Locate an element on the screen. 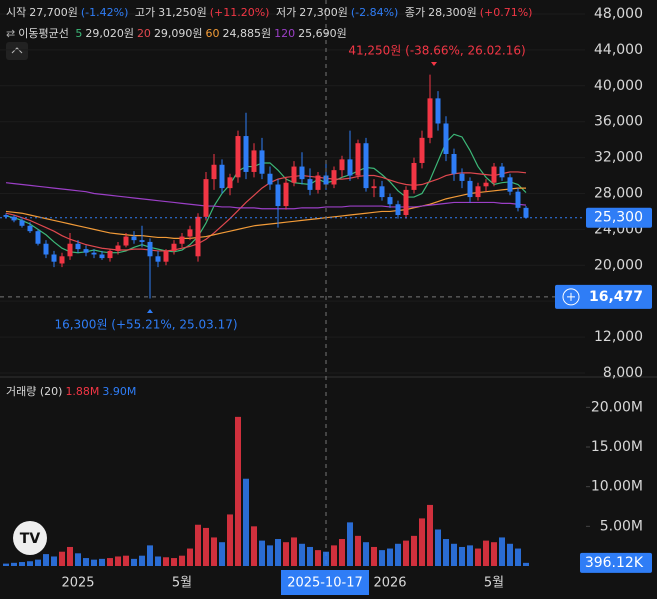 This screenshot has height=599, width=657. volume-legend: 거래량 (20) 1.88M 3.90M is located at coordinates (72, 391).